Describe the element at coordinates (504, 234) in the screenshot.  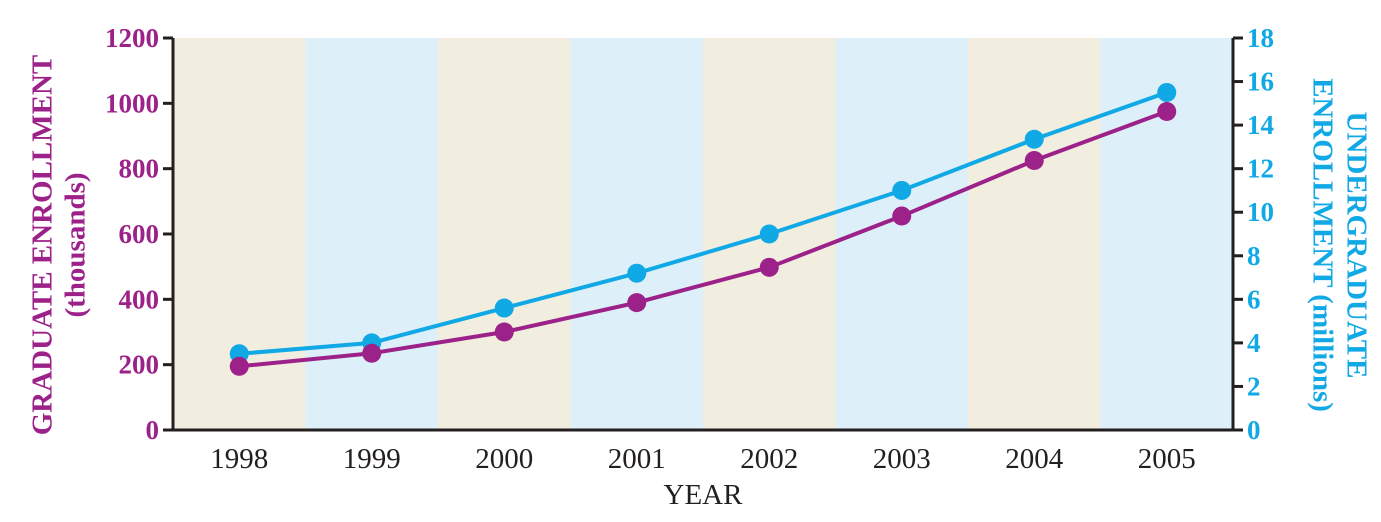
I see `background-band-2000` at that location.